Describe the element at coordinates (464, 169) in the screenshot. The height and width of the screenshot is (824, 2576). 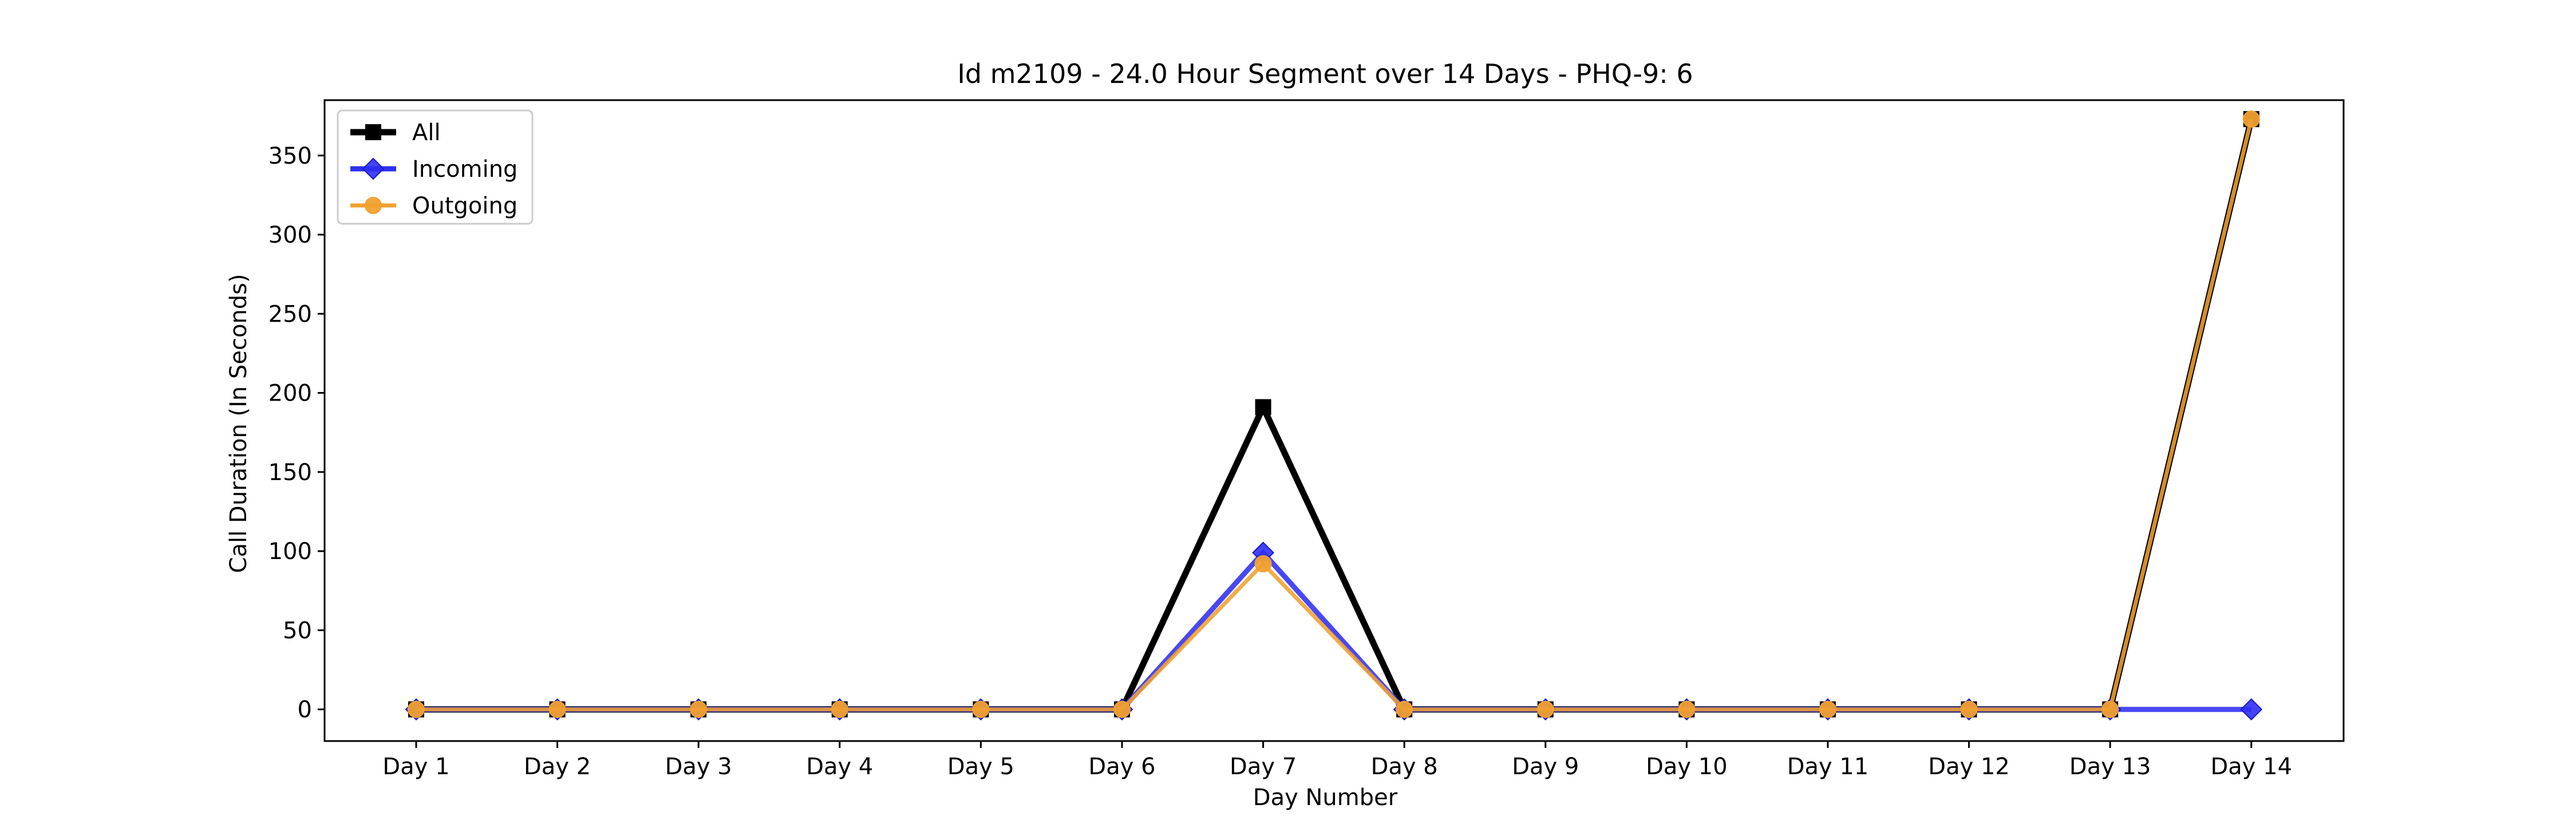
I see `legend-label: Incoming` at that location.